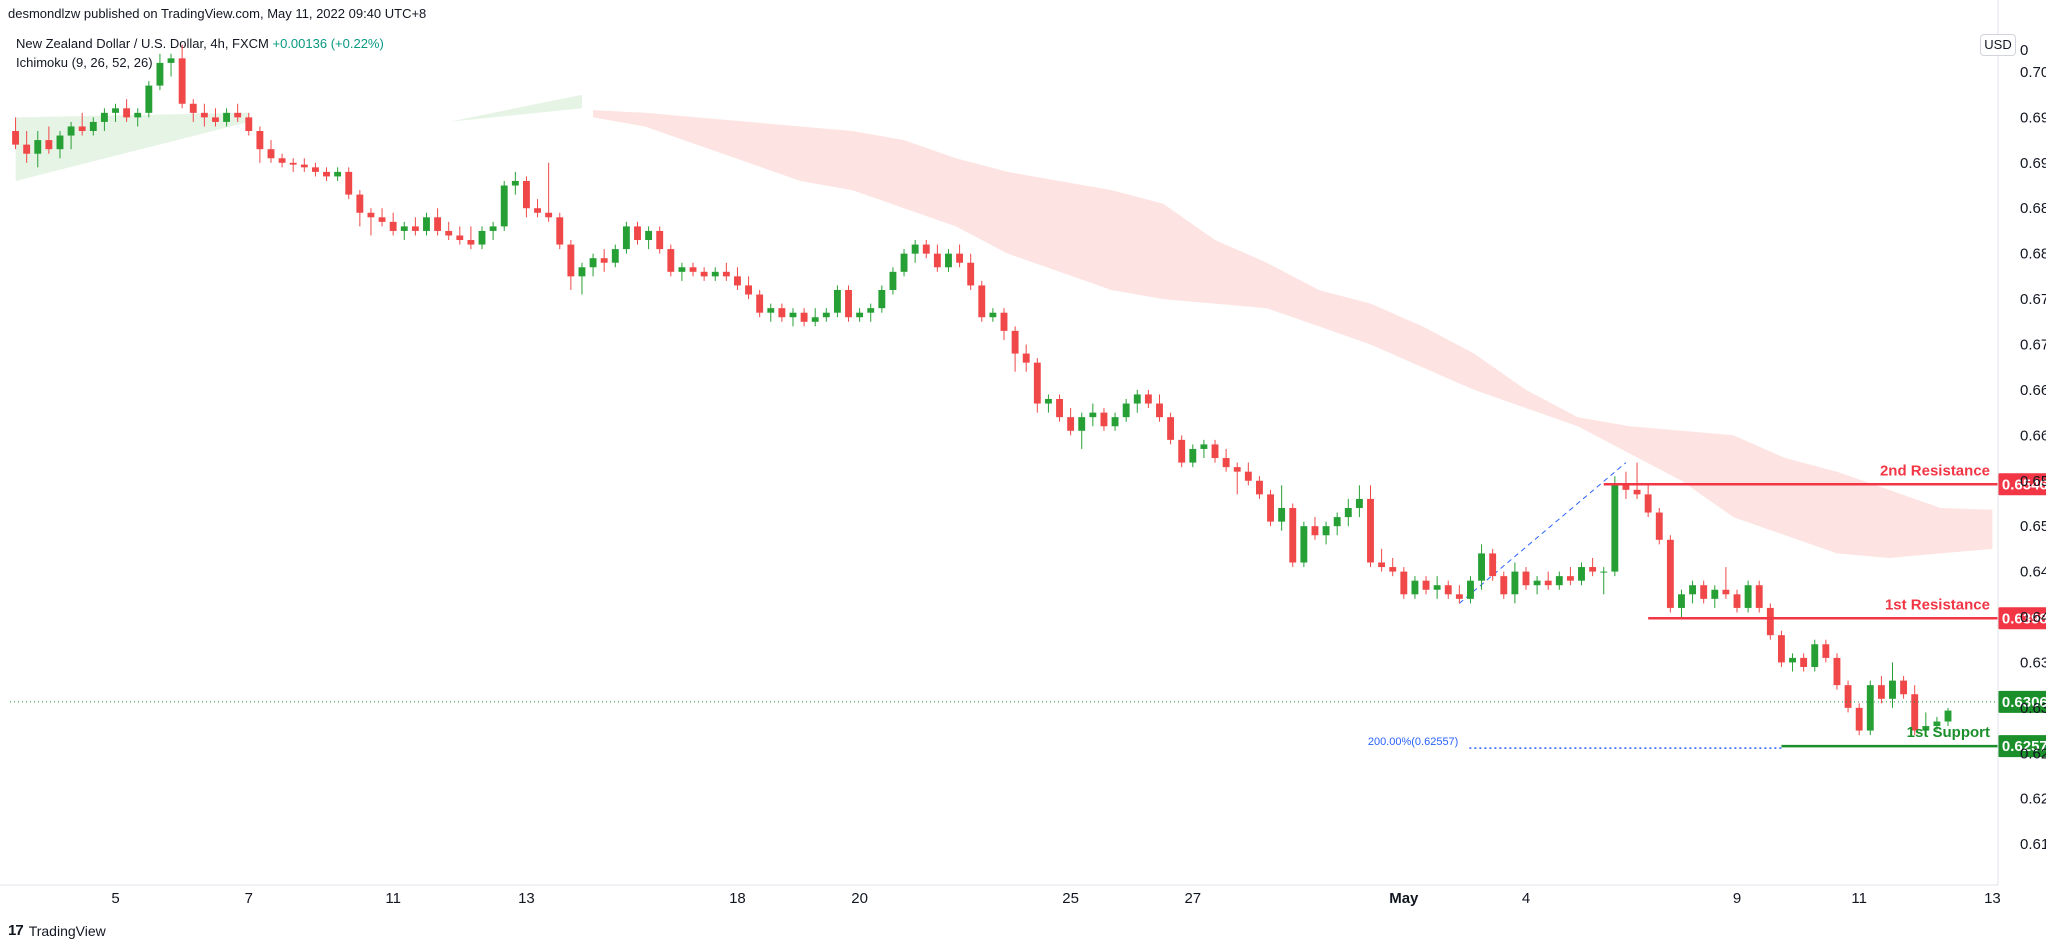  What do you see at coordinates (2033, 662) in the screenshot?
I see `y-tick-label: 0.63500` at bounding box center [2033, 662].